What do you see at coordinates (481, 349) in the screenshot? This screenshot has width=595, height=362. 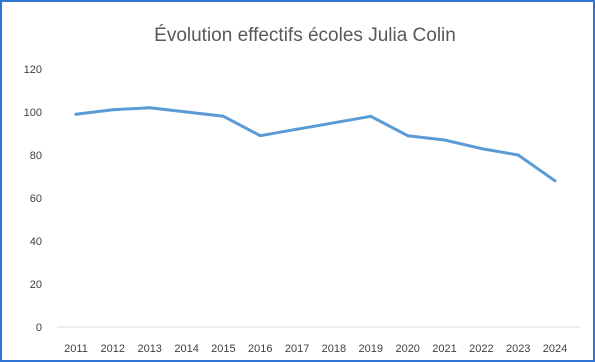 I see `x-tick-label: 2022` at bounding box center [481, 349].